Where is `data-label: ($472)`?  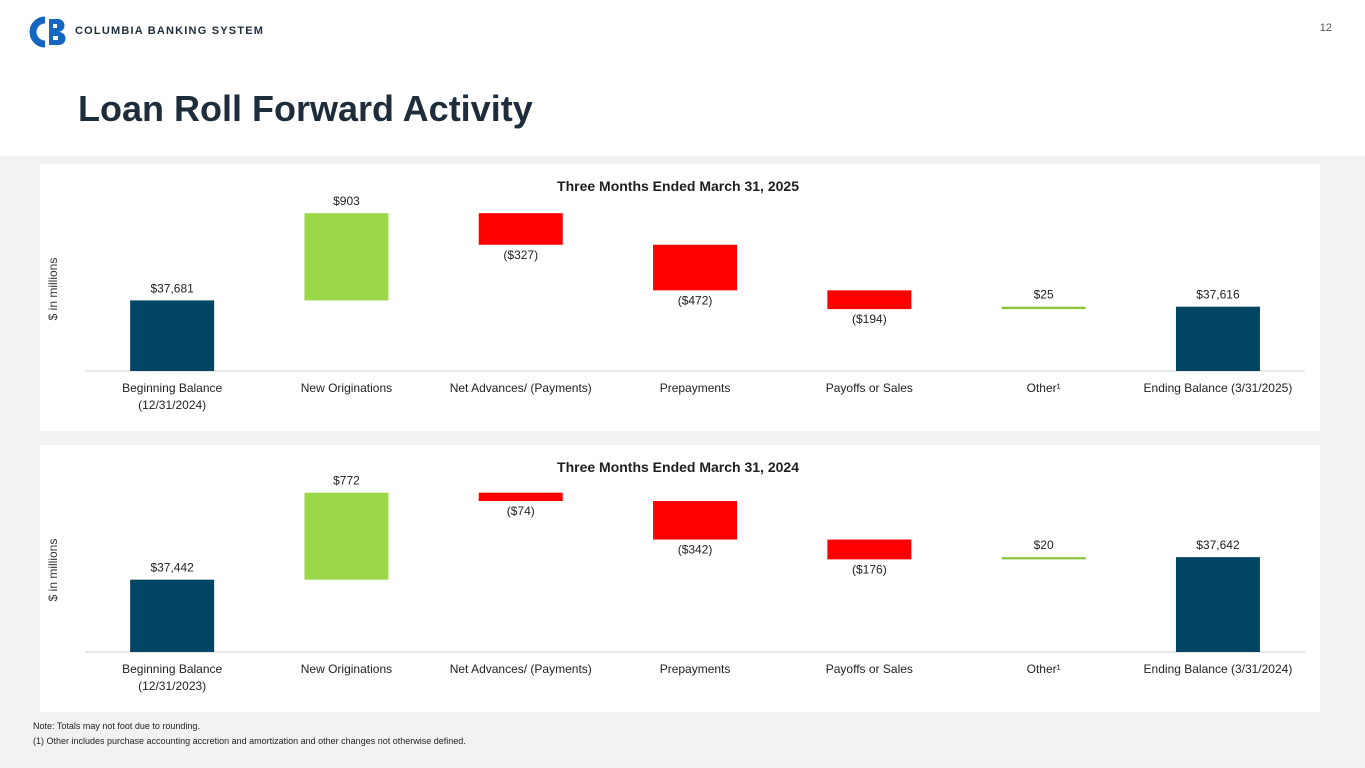 data-label: ($472) is located at coordinates (695, 300).